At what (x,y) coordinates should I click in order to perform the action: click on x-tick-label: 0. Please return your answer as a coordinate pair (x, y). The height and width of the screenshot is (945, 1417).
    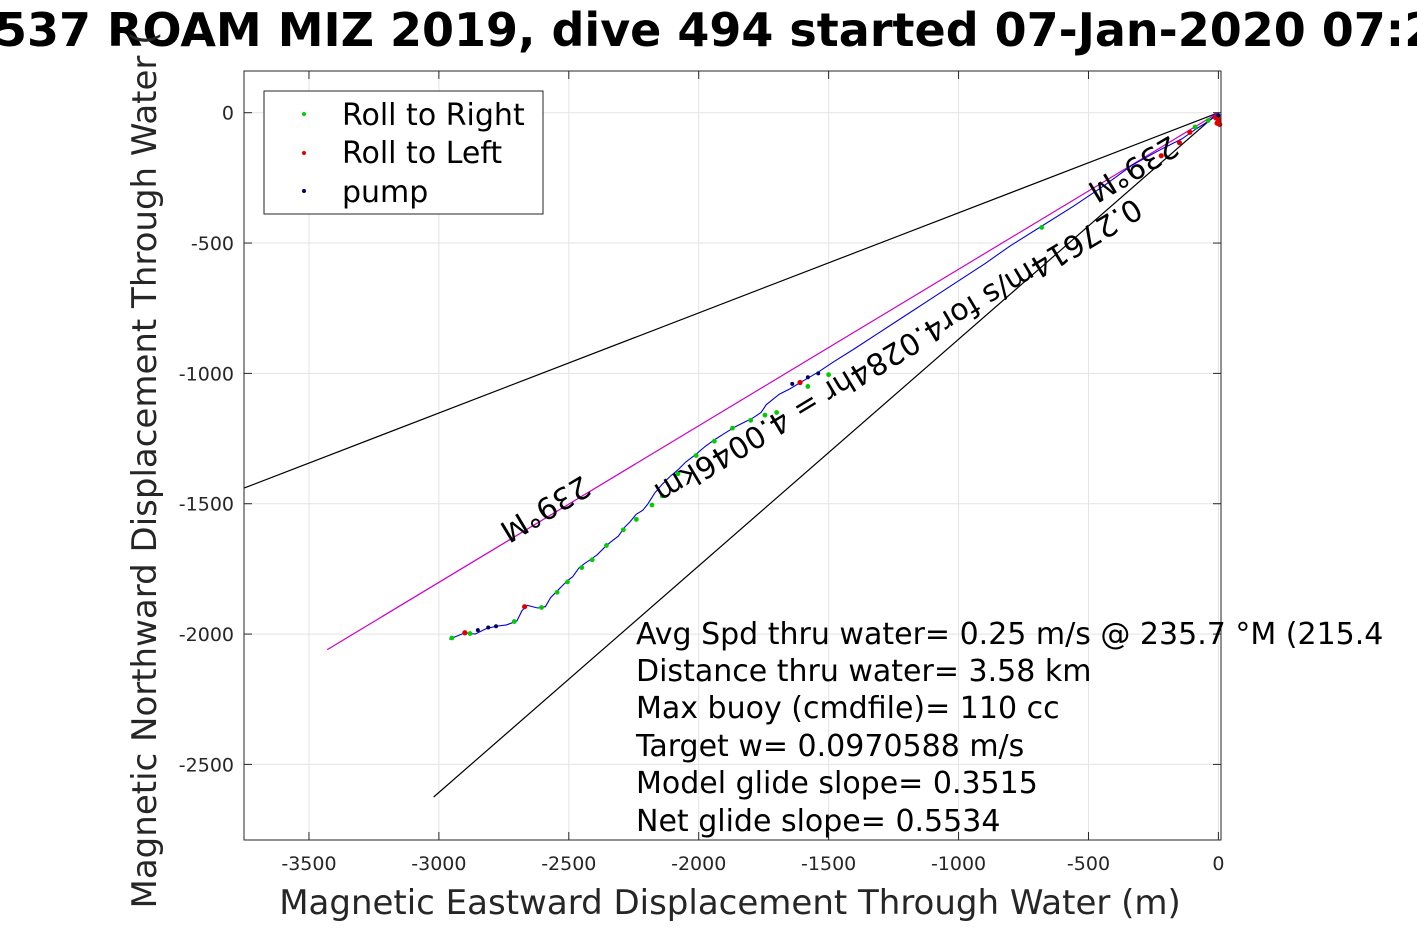
    Looking at the image, I should click on (1218, 864).